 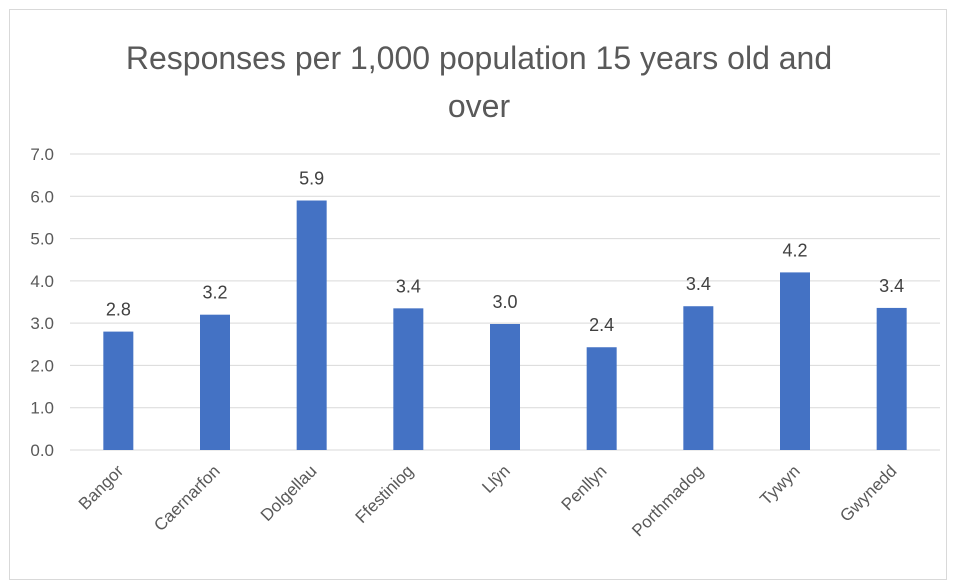 I want to click on y-tick-label: 6.0, so click(x=42, y=196).